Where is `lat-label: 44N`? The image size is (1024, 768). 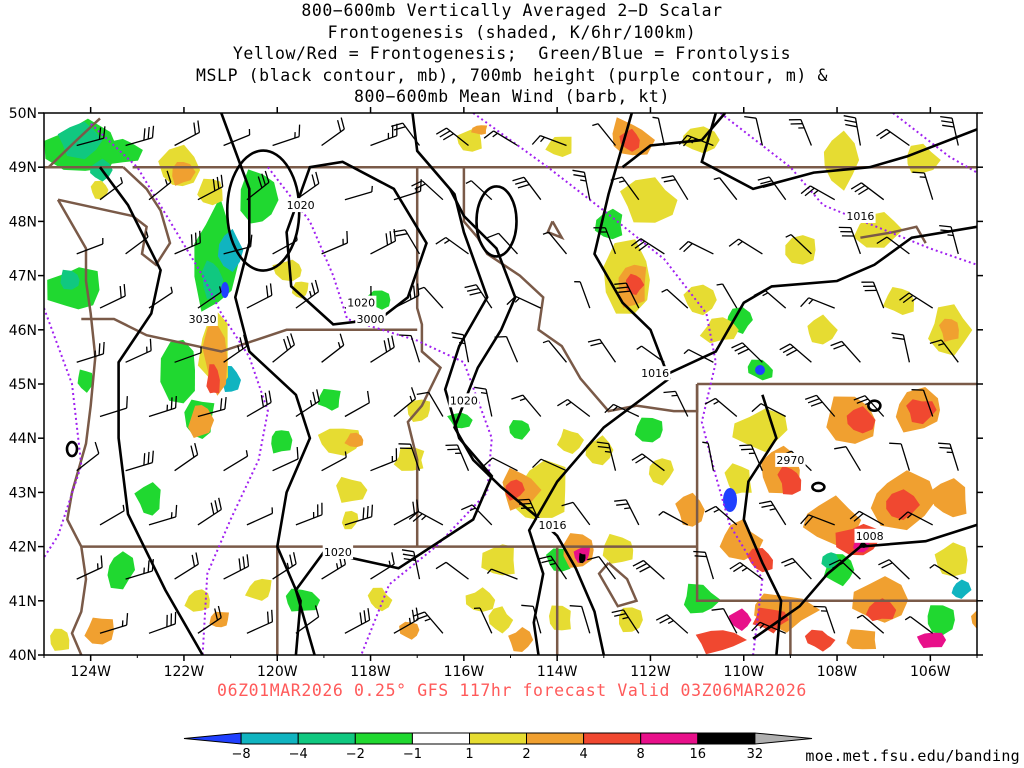
lat-label: 44N is located at coordinates (23, 439).